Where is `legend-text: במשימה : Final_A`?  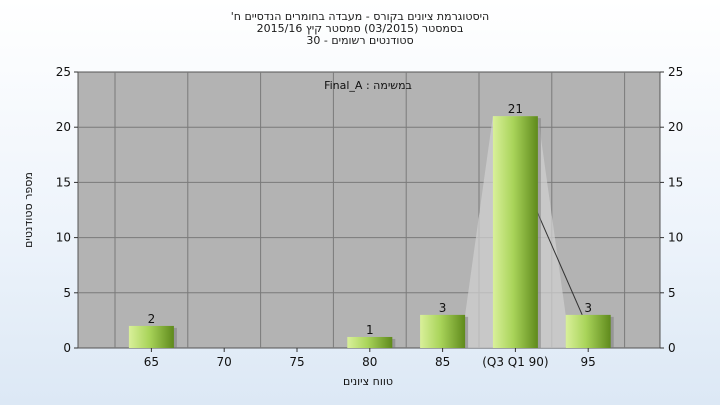 legend-text: במשימה : Final_A is located at coordinates (368, 85).